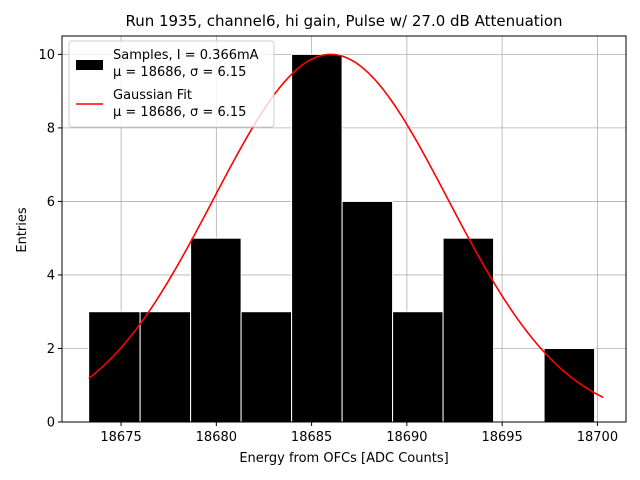 This screenshot has width=640, height=480. Describe the element at coordinates (51, 202) in the screenshot. I see `y-tick-label: 6` at that location.